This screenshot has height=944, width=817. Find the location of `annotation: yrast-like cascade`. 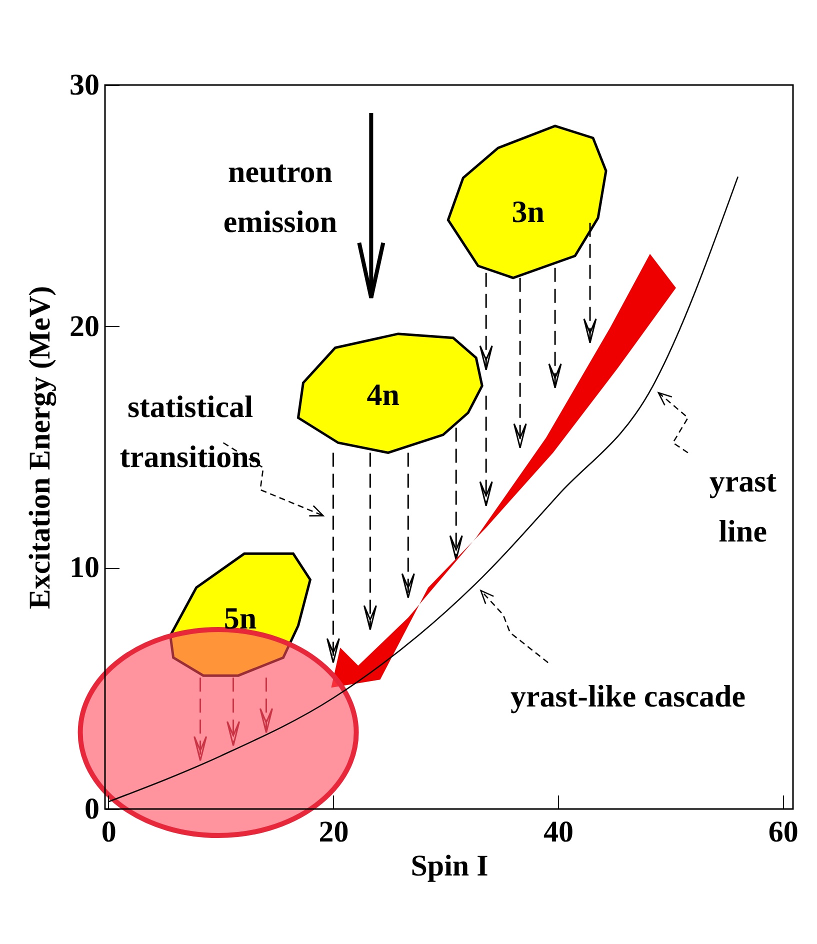

annotation: yrast-like cascade is located at coordinates (628, 696).